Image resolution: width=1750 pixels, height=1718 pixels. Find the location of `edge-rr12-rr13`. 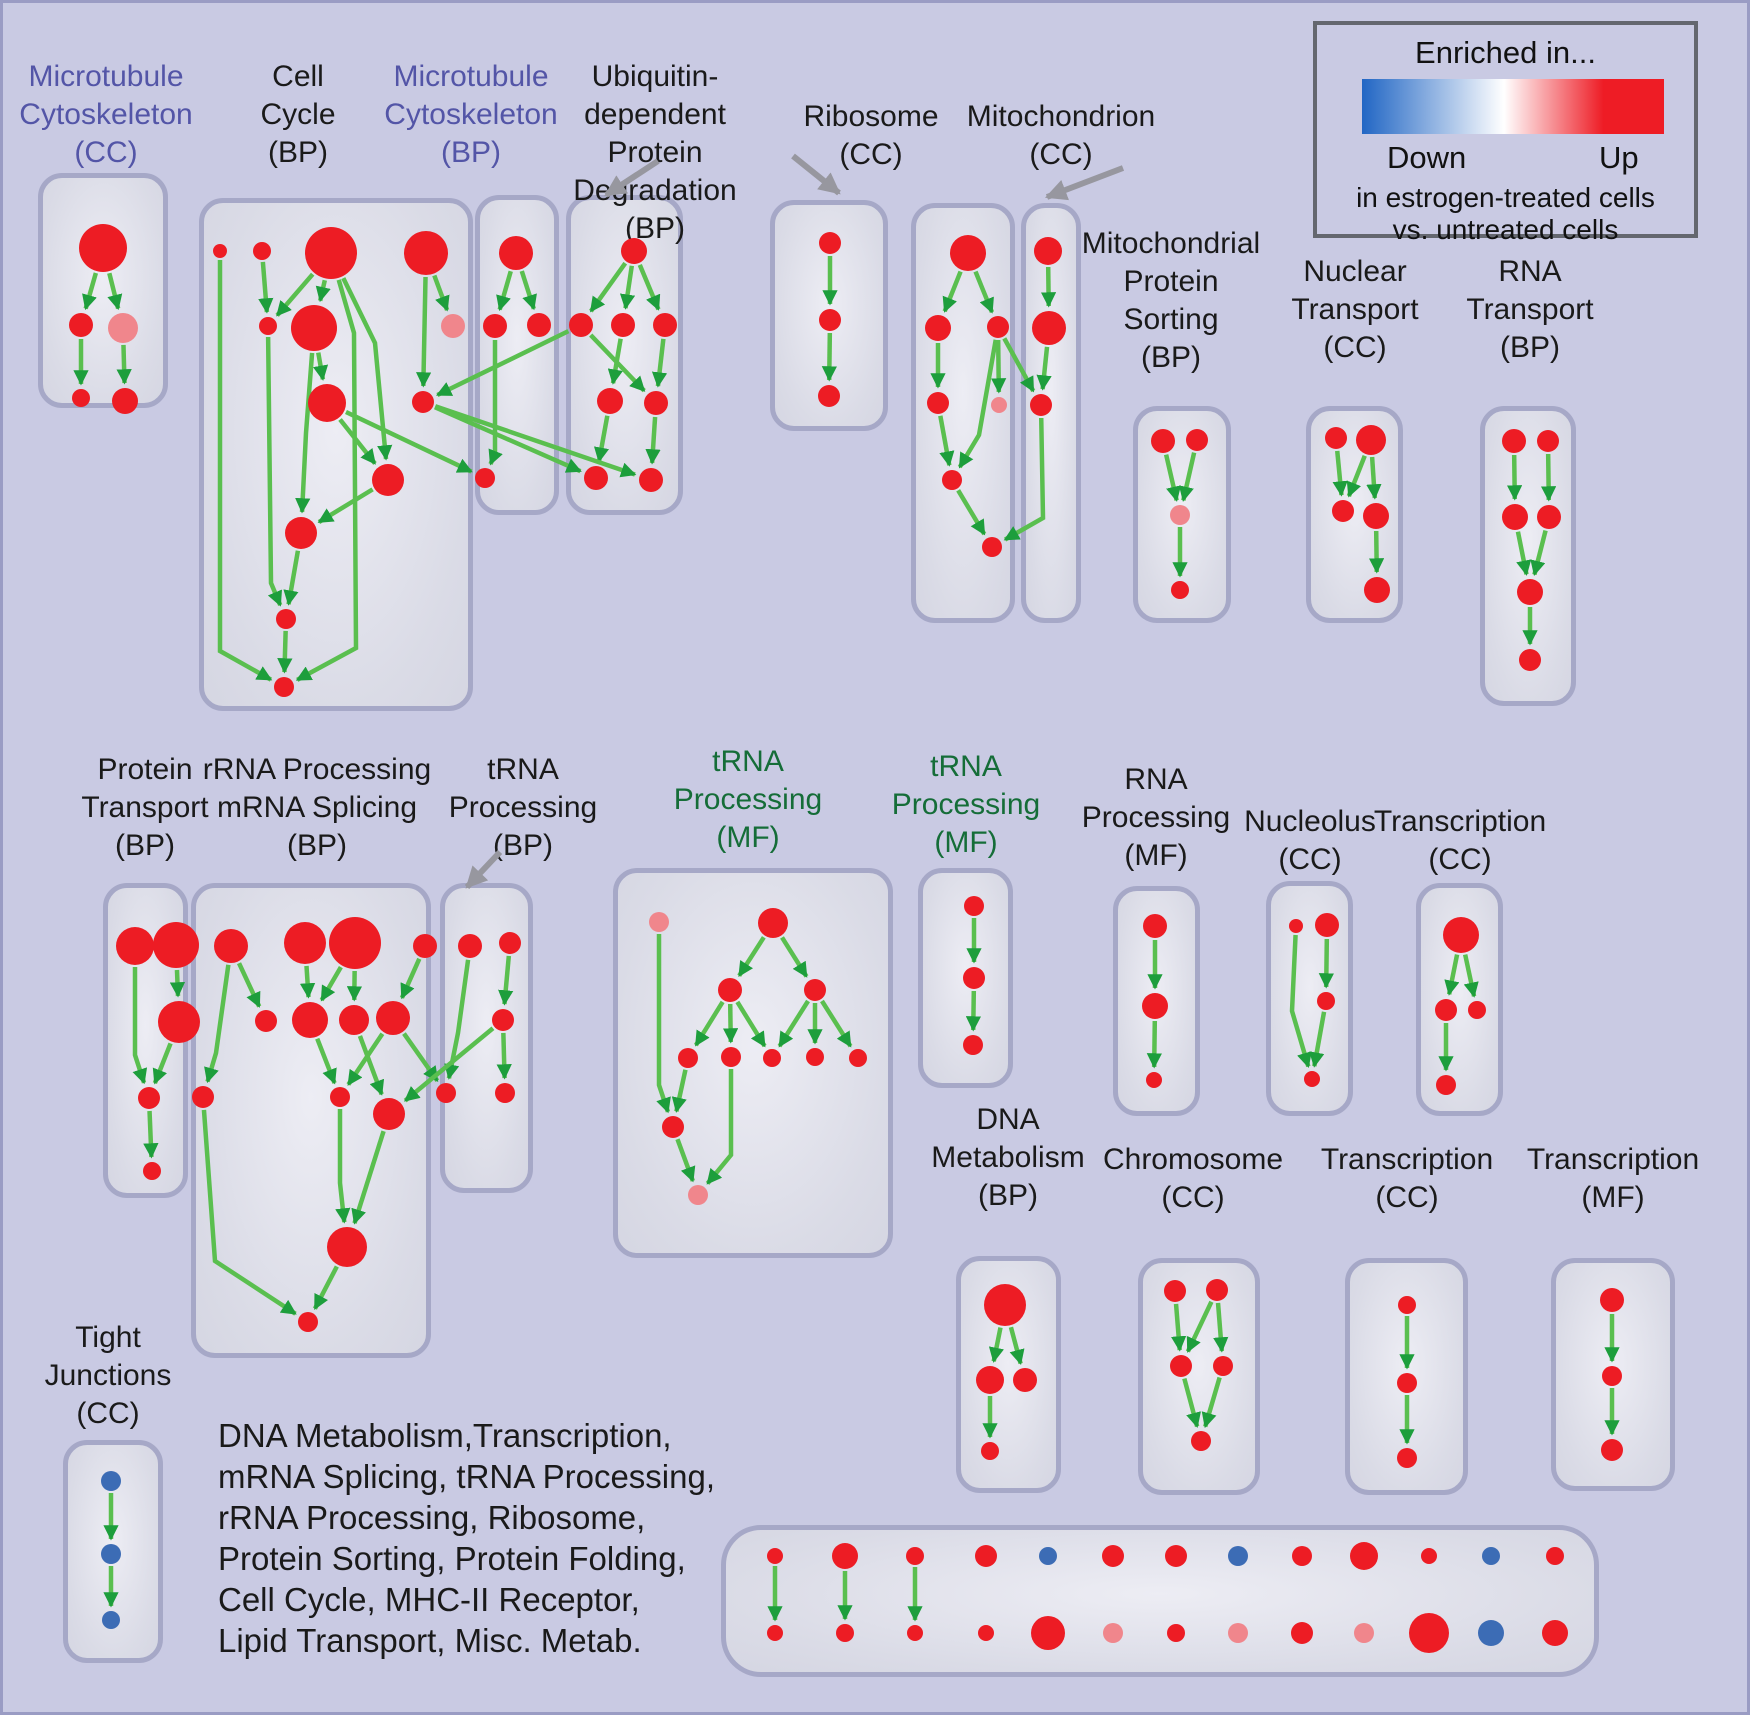

edge-rr12-rr13 is located at coordinates (326, 1288).